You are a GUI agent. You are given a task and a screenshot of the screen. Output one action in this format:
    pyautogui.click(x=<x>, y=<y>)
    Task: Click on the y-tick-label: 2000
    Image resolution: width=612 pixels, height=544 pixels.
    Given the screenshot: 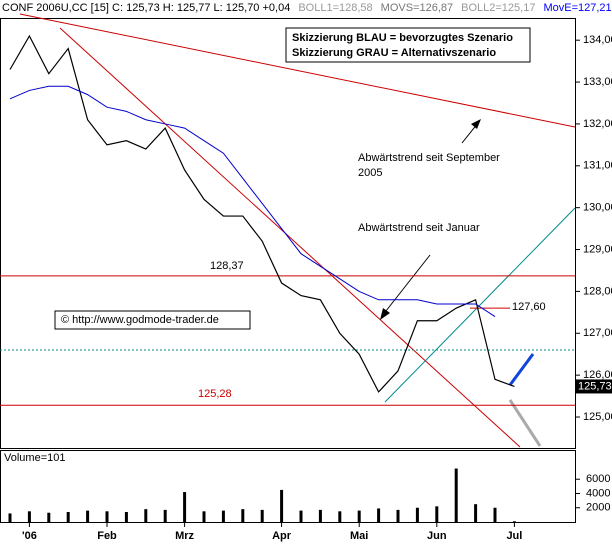 What is the action you would take?
    pyautogui.click(x=598, y=508)
    